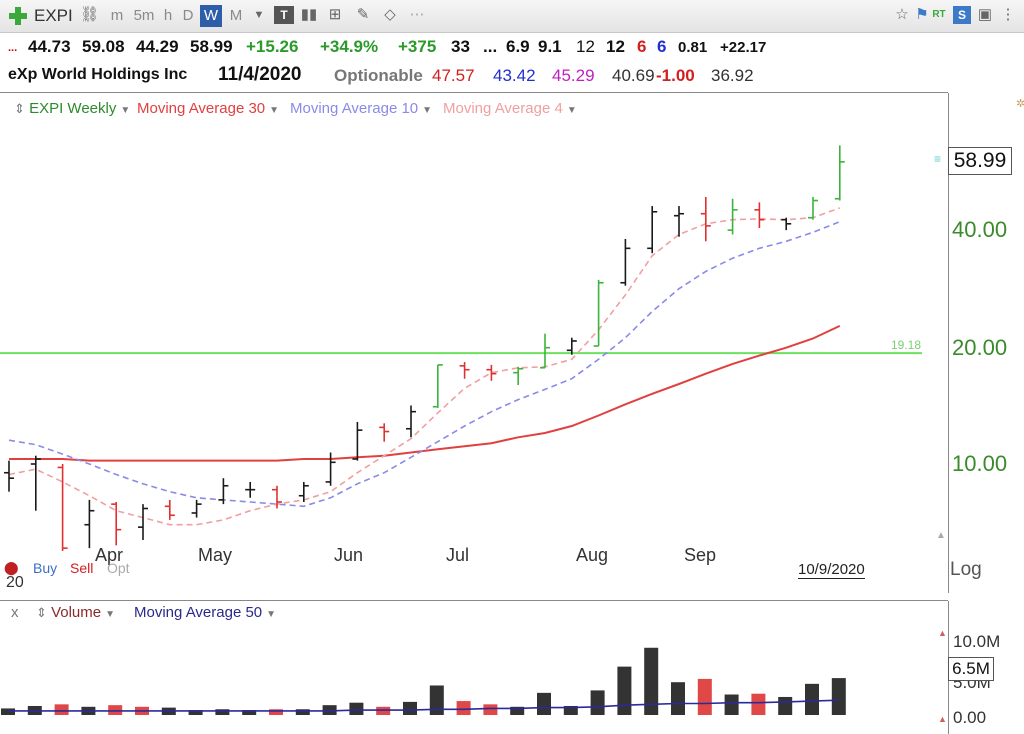 Image resolution: width=1024 pixels, height=734 pixels. I want to click on legend-volume-label: Volume, so click(76, 612).